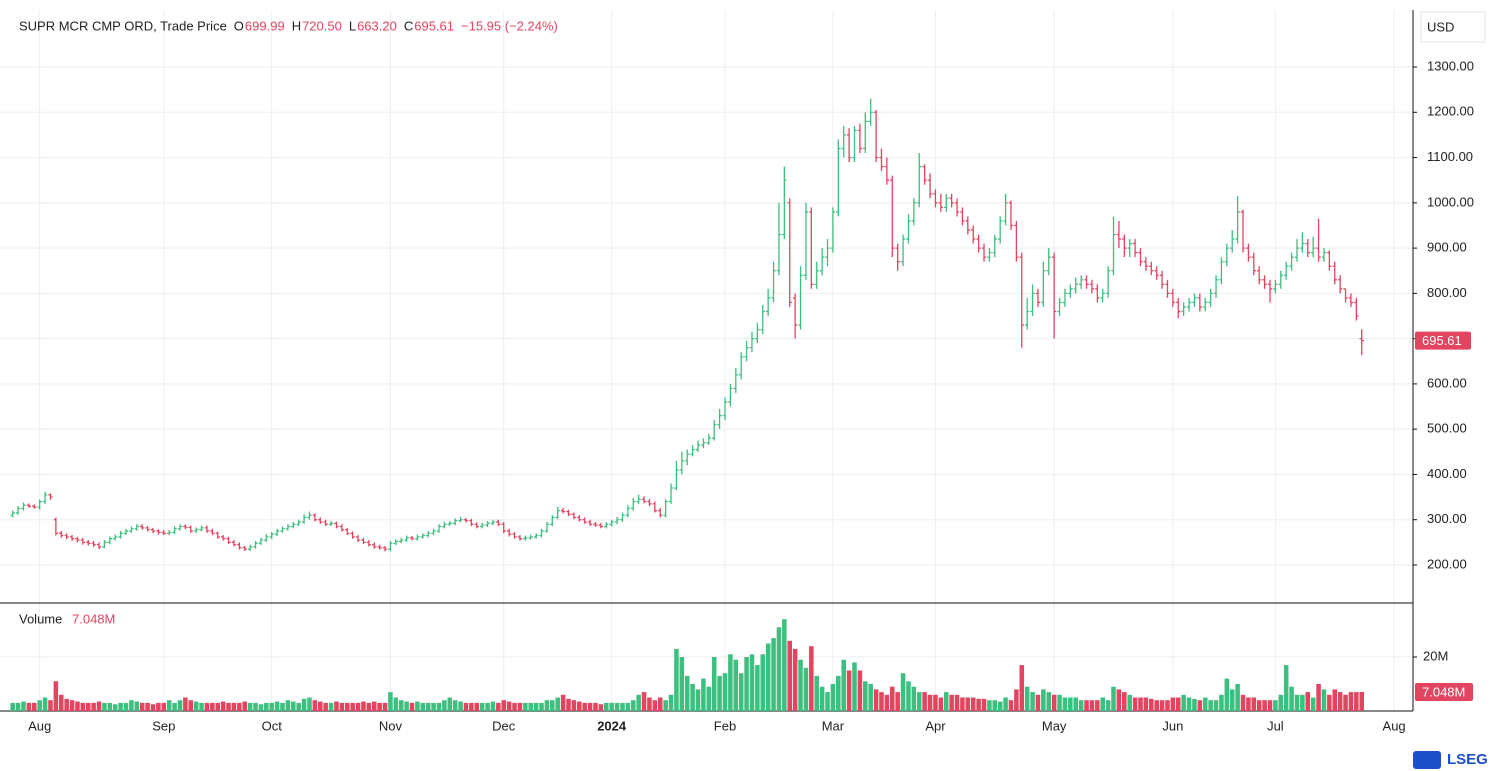 The image size is (1500, 771). Describe the element at coordinates (1447, 518) in the screenshot. I see `y-tick-label: 300.00` at that location.